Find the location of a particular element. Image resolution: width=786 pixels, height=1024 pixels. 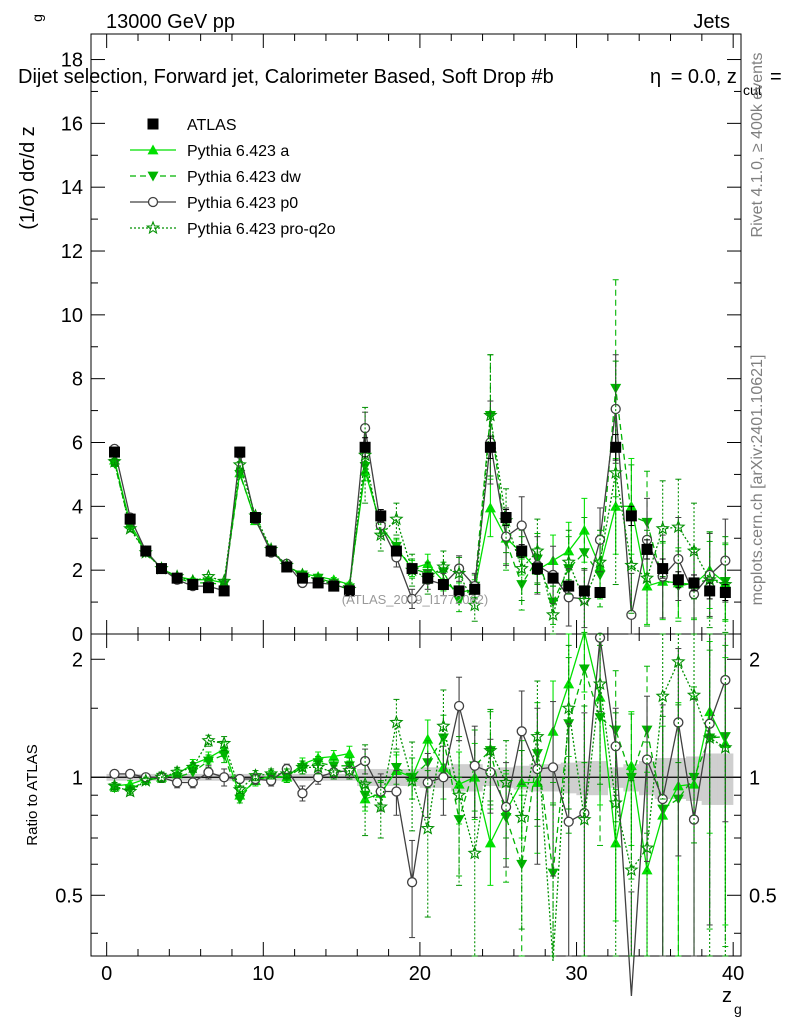

legend-label: Pythia 6.423 a is located at coordinates (238, 151).